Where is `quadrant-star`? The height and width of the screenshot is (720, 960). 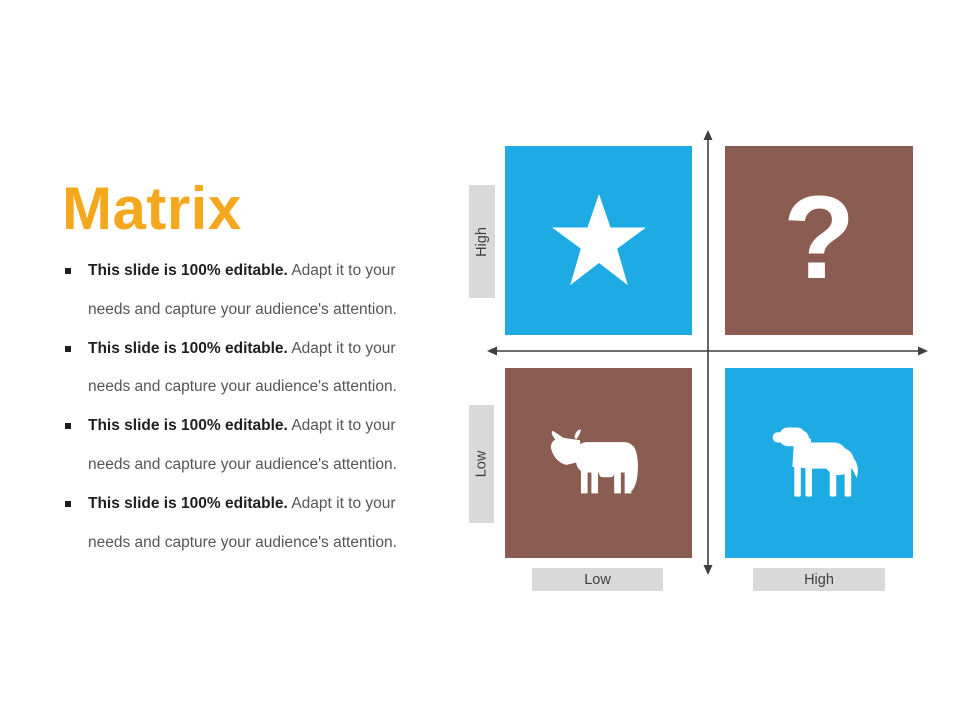 quadrant-star is located at coordinates (598, 240).